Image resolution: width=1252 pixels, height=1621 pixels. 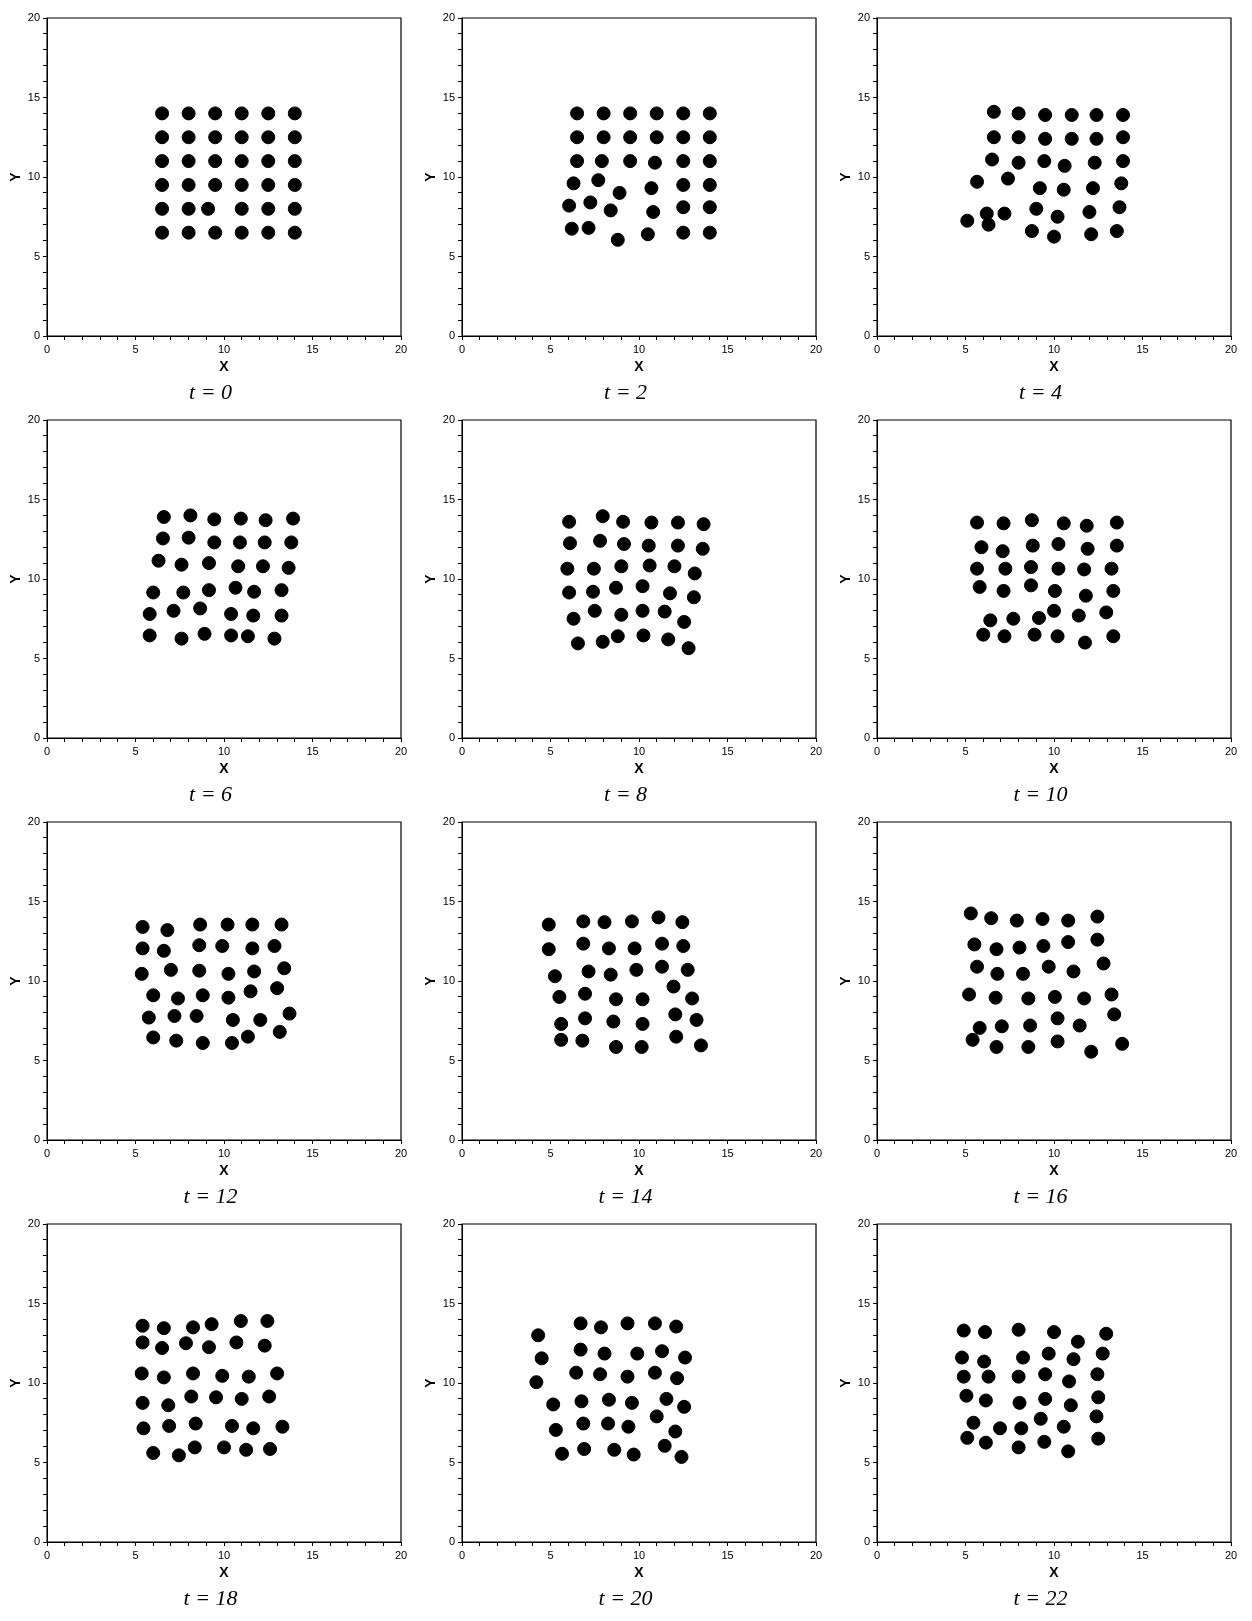 I want to click on y-axis-title: Y, so click(x=430, y=176).